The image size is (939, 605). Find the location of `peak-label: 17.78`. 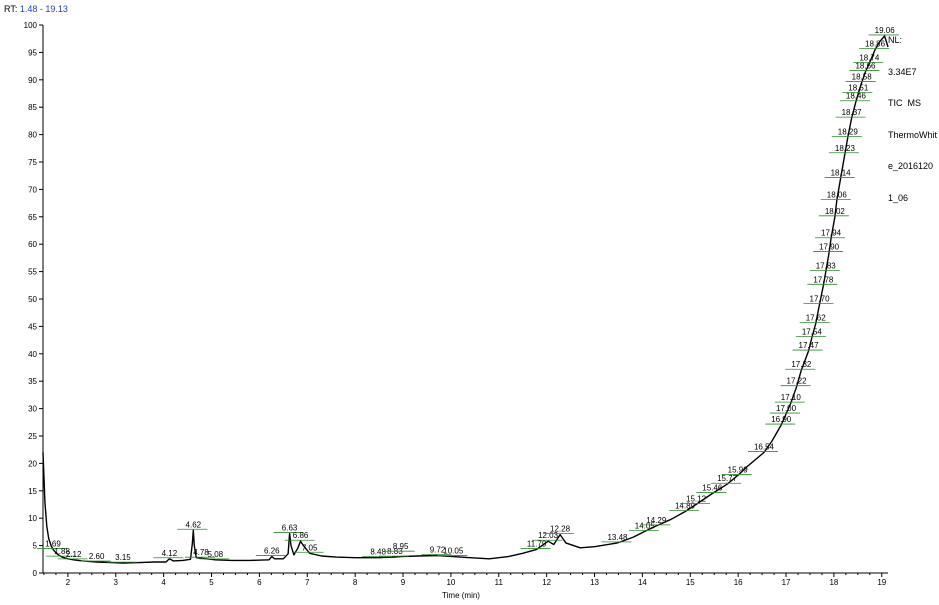

peak-label: 17.78 is located at coordinates (823, 279).